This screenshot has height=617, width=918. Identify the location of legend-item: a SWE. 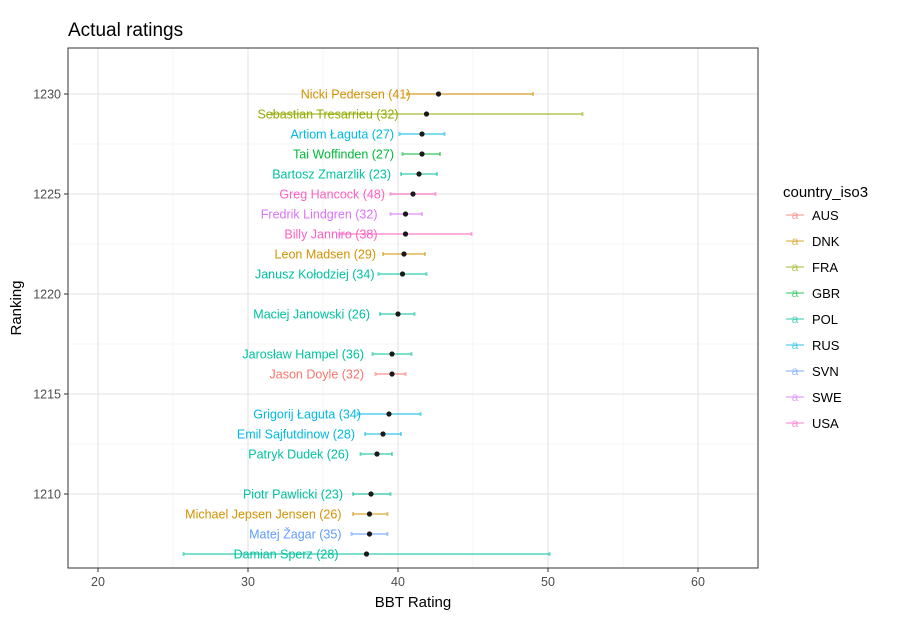
(814, 397).